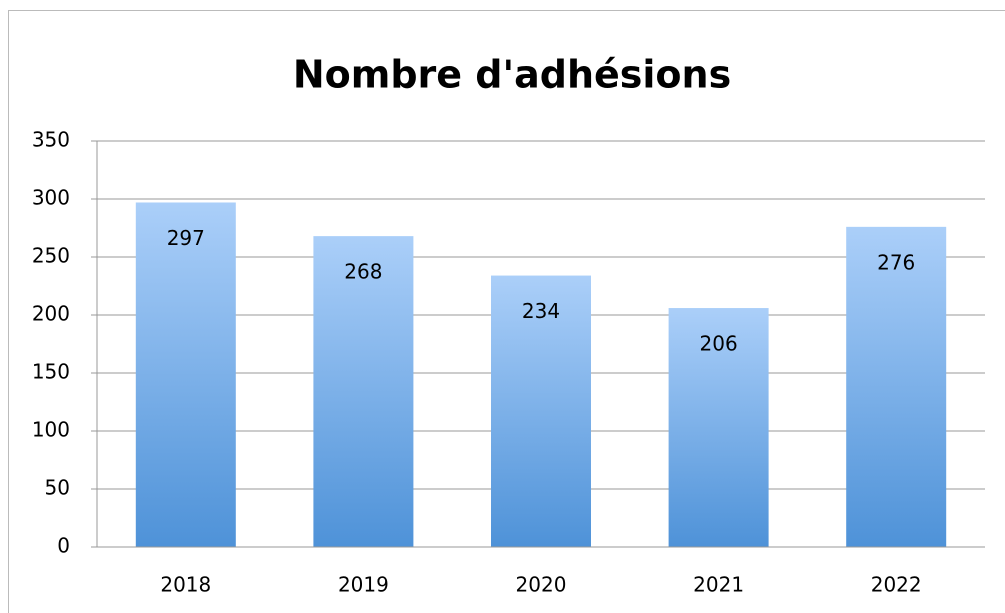 This screenshot has width=1005, height=613. What do you see at coordinates (896, 262) in the screenshot?
I see `data-label: 276` at bounding box center [896, 262].